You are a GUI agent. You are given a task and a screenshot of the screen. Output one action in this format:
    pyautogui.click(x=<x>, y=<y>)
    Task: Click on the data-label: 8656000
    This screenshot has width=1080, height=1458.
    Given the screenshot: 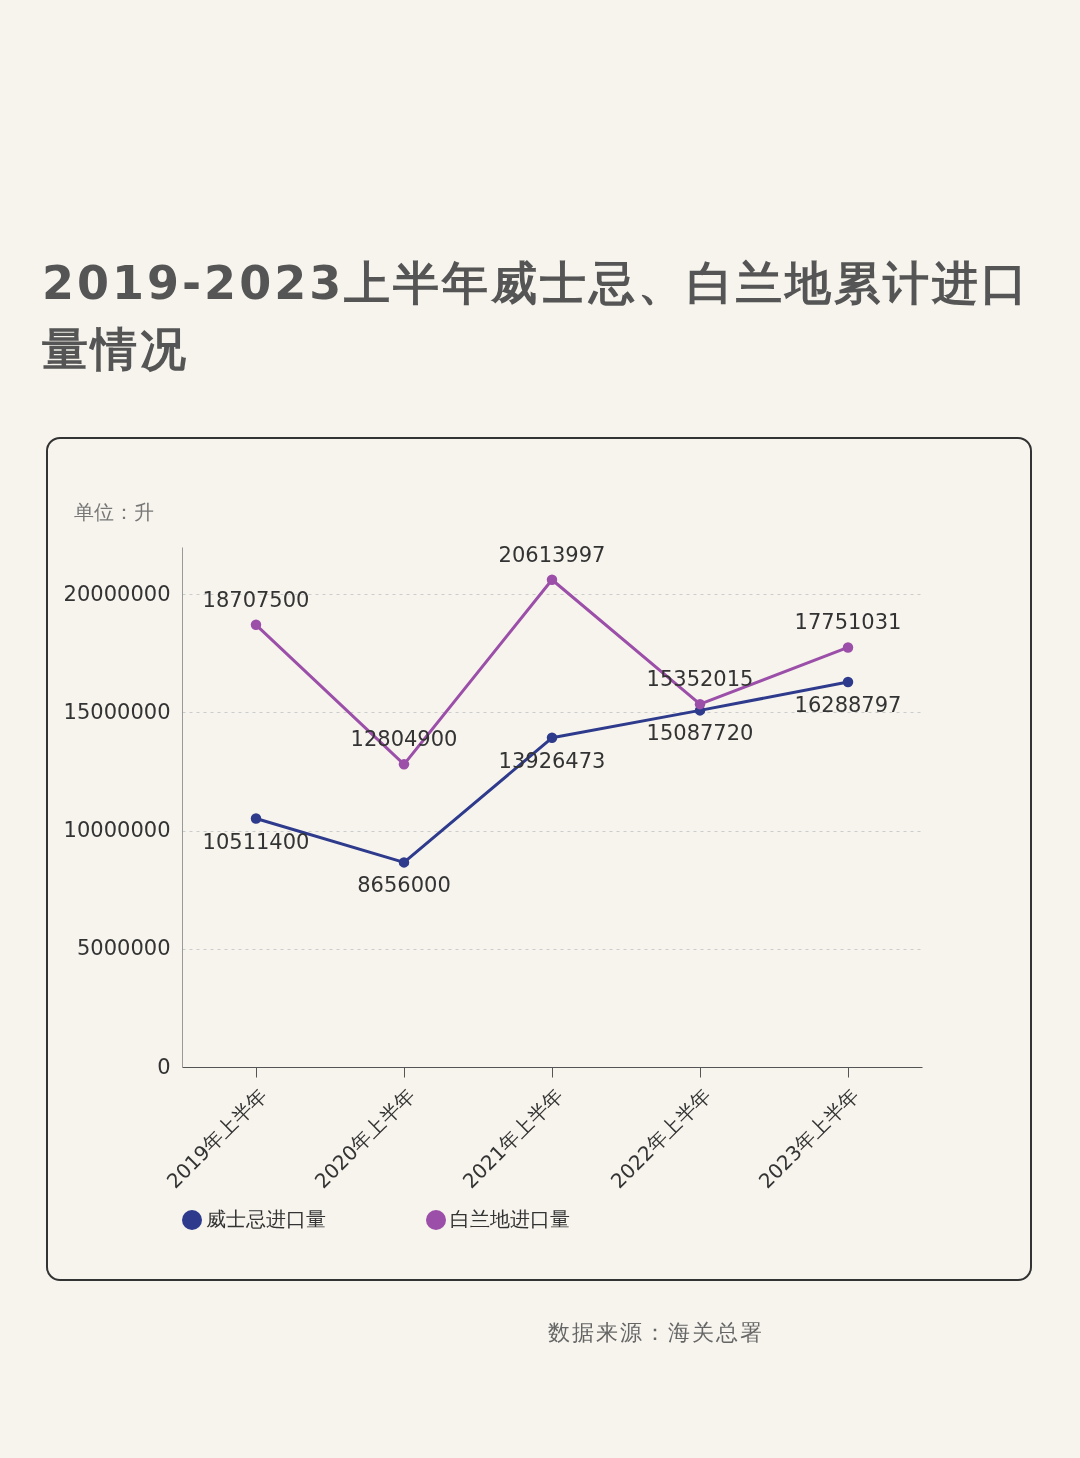 What is the action you would take?
    pyautogui.click(x=404, y=885)
    